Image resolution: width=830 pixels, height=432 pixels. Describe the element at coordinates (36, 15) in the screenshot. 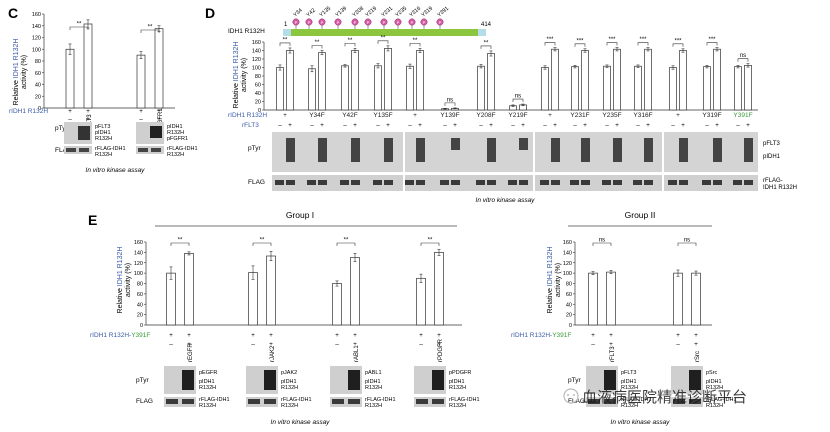

I see `c-tick-label-8: 160` at that location.